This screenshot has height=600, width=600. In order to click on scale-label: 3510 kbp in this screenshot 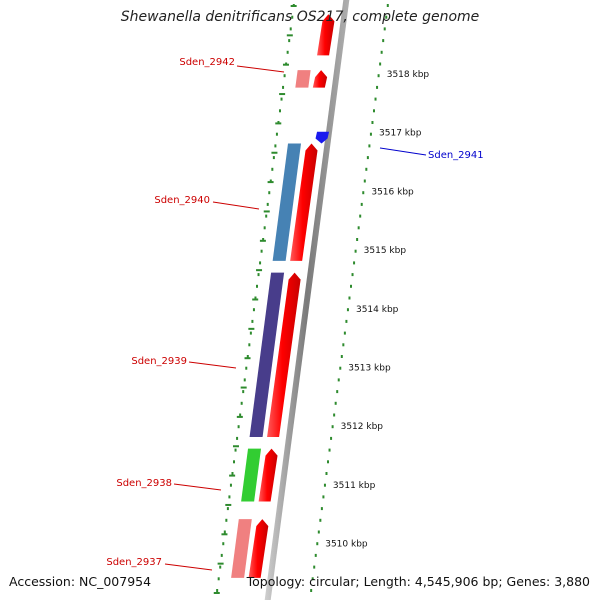, I will do `click(346, 545)`.